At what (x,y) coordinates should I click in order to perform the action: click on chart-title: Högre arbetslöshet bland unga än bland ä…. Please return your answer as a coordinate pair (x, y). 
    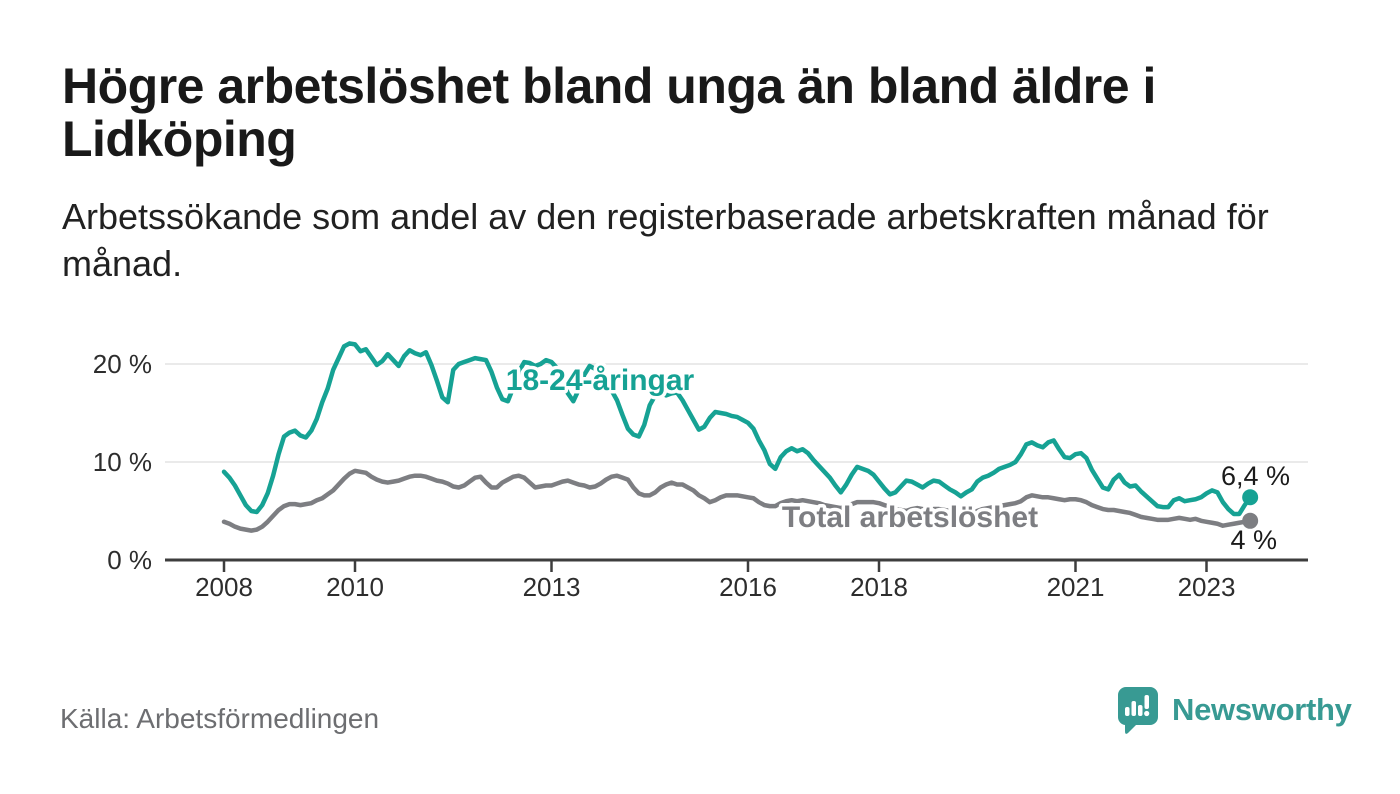
    Looking at the image, I should click on (692, 113).